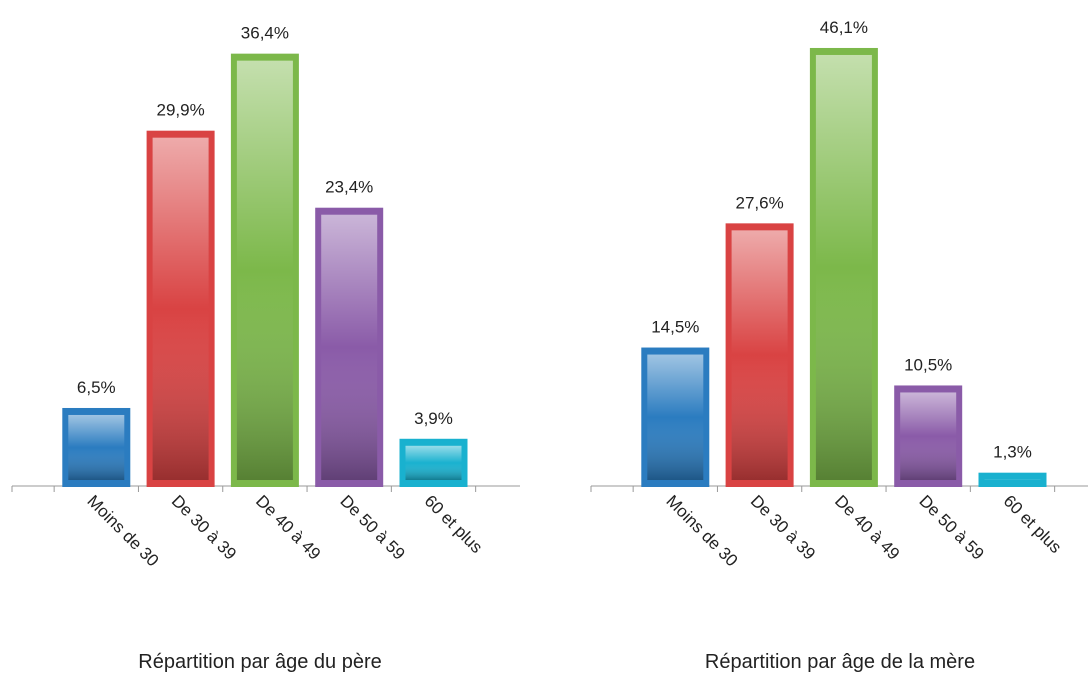 The width and height of the screenshot is (1088, 679). What do you see at coordinates (759, 202) in the screenshot?
I see `value-label: 27,6%` at bounding box center [759, 202].